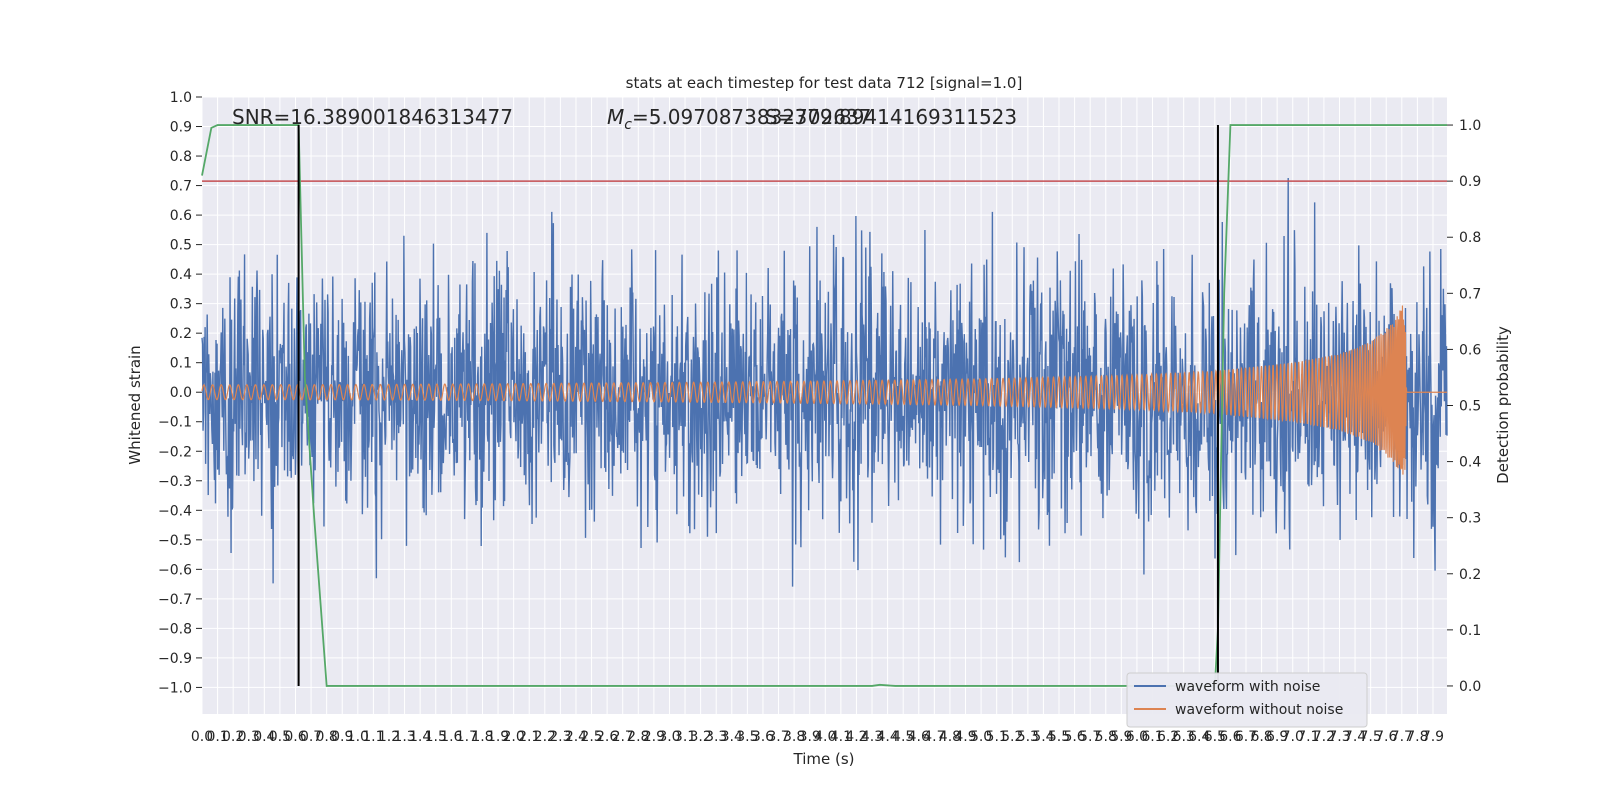 The width and height of the screenshot is (1600, 805). What do you see at coordinates (591, 737) in the screenshot?
I see `x-tick-label: 2.5` at bounding box center [591, 737].